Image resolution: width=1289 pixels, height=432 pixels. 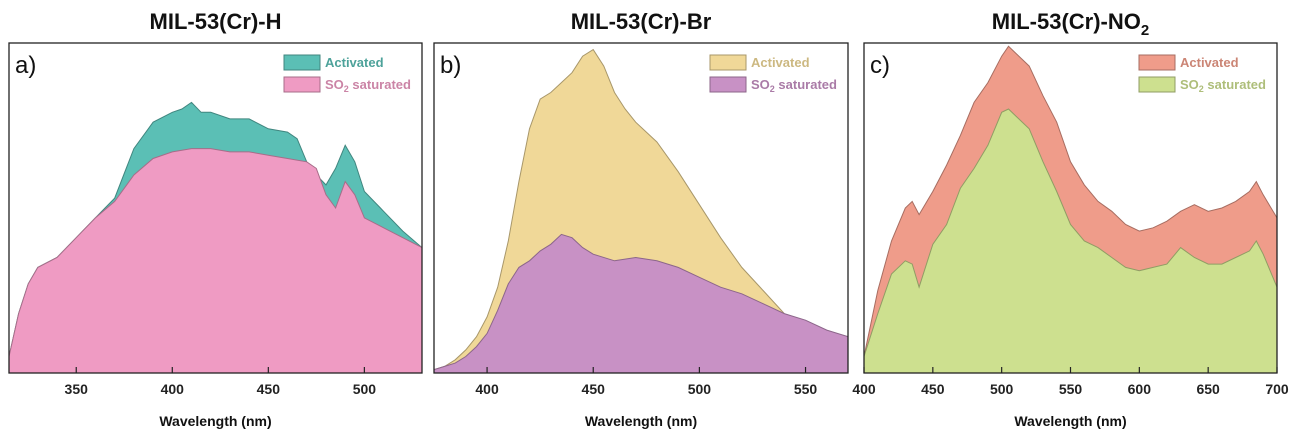 I want to click on chart-title: MIL-53(Cr)-NO2, so click(x=1070, y=24).